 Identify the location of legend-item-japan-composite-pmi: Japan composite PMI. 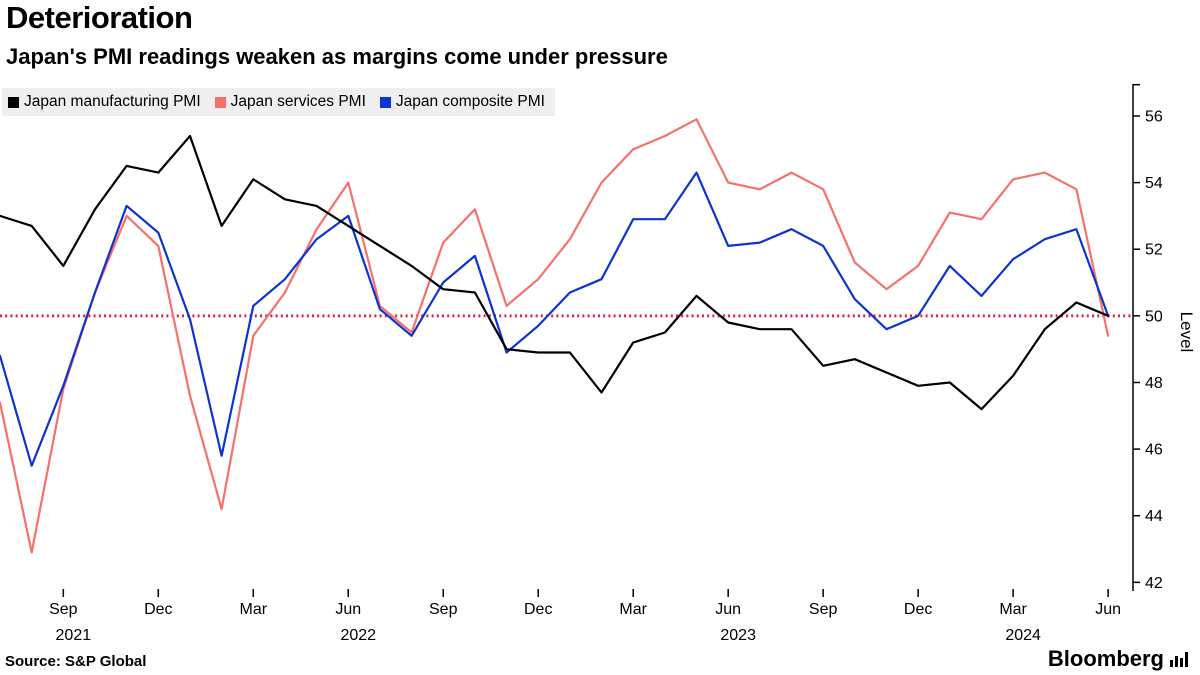
(462, 102).